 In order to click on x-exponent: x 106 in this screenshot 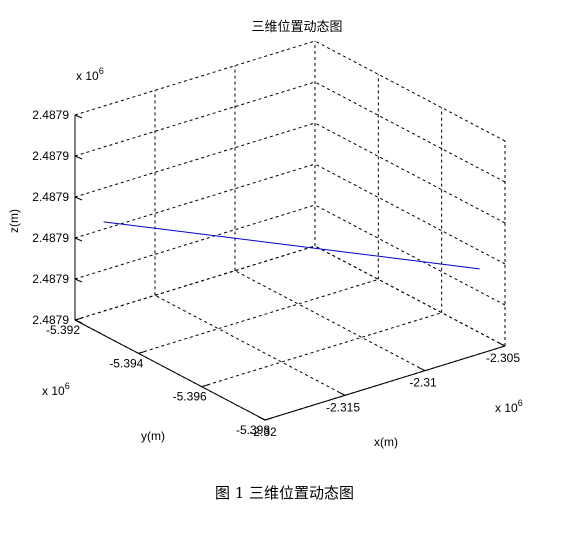, I will do `click(509, 406)`.